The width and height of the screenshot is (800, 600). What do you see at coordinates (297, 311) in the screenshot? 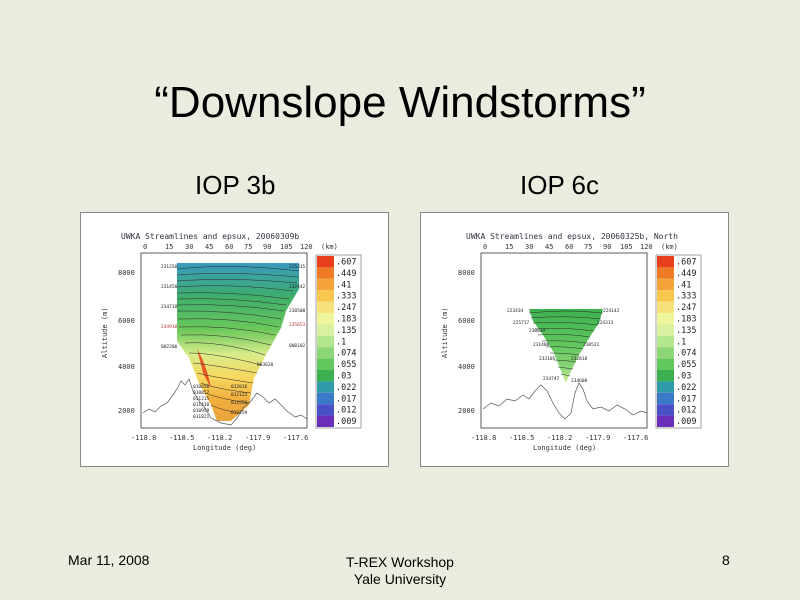
I see `station-label: 230500` at bounding box center [297, 311].